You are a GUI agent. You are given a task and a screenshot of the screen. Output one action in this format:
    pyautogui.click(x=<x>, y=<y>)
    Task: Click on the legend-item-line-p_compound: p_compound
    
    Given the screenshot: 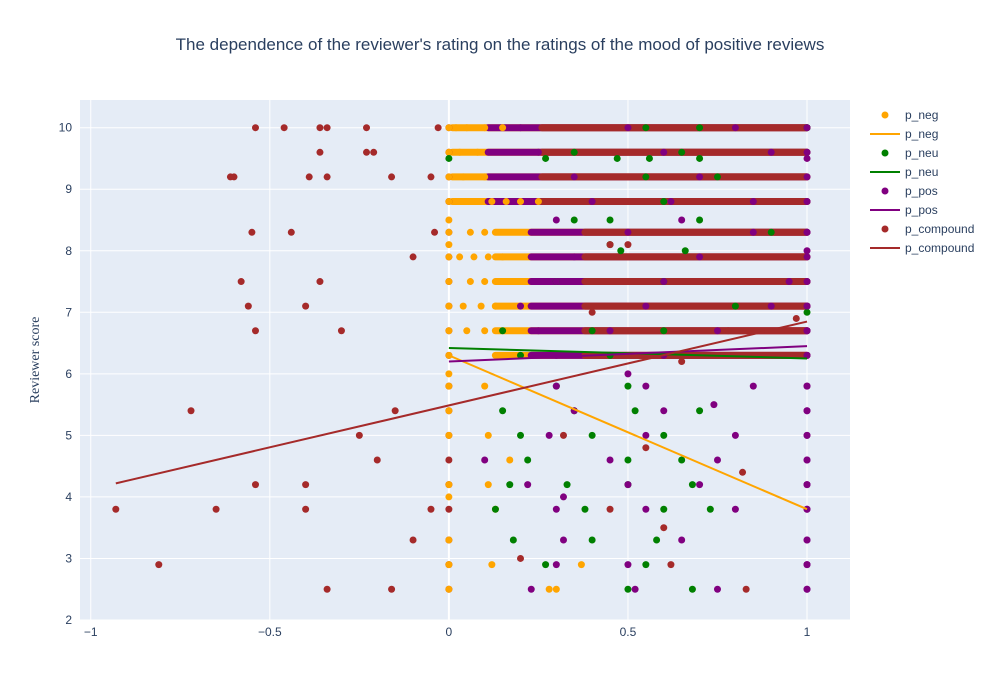 What is the action you would take?
    pyautogui.click(x=922, y=248)
    